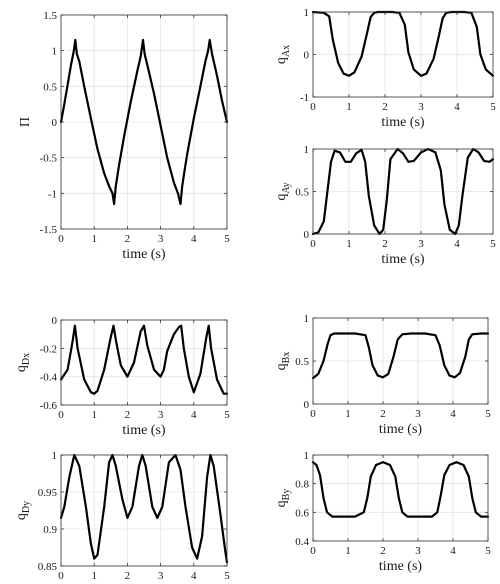  Describe the element at coordinates (283, 361) in the screenshot. I see `y-axis-label: qBx` at that location.